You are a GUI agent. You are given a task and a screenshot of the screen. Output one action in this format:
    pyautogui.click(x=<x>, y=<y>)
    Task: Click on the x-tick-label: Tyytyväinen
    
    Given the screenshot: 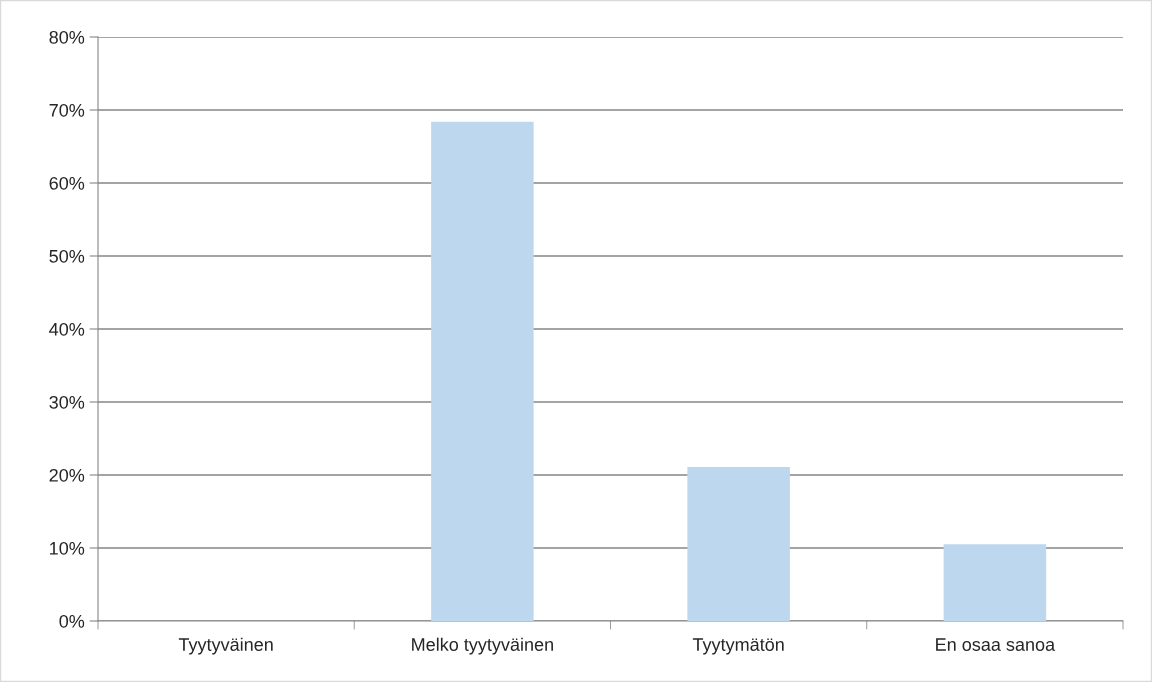 What is the action you would take?
    pyautogui.click(x=225, y=646)
    